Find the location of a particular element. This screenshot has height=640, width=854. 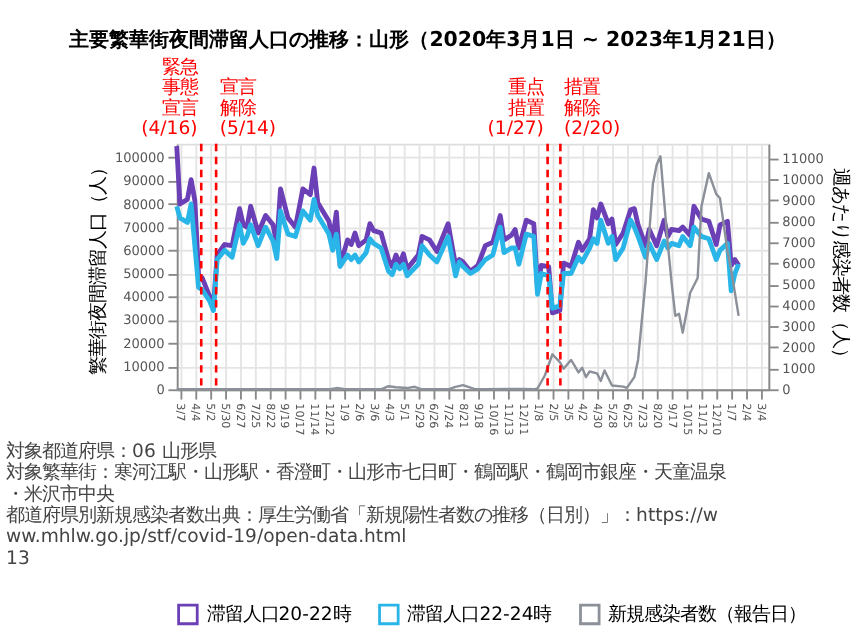

line-series is located at coordinates (458, 254).